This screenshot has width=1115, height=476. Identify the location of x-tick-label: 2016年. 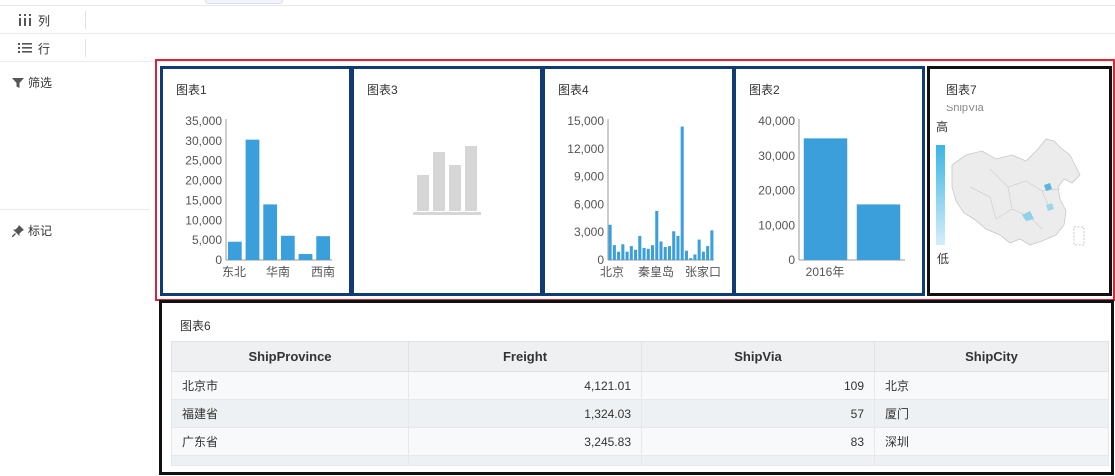
(825, 272).